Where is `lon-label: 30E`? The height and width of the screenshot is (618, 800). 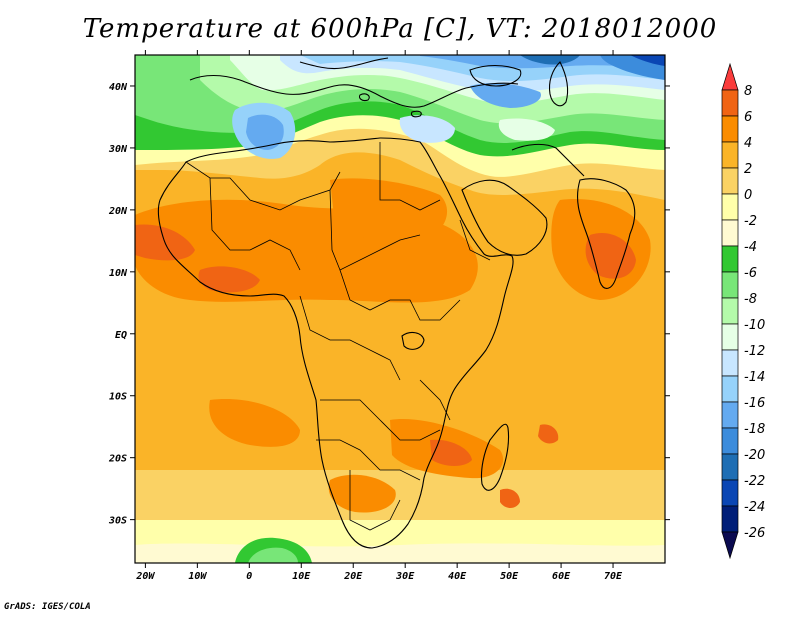
lon-label: 30E is located at coordinates (405, 576).